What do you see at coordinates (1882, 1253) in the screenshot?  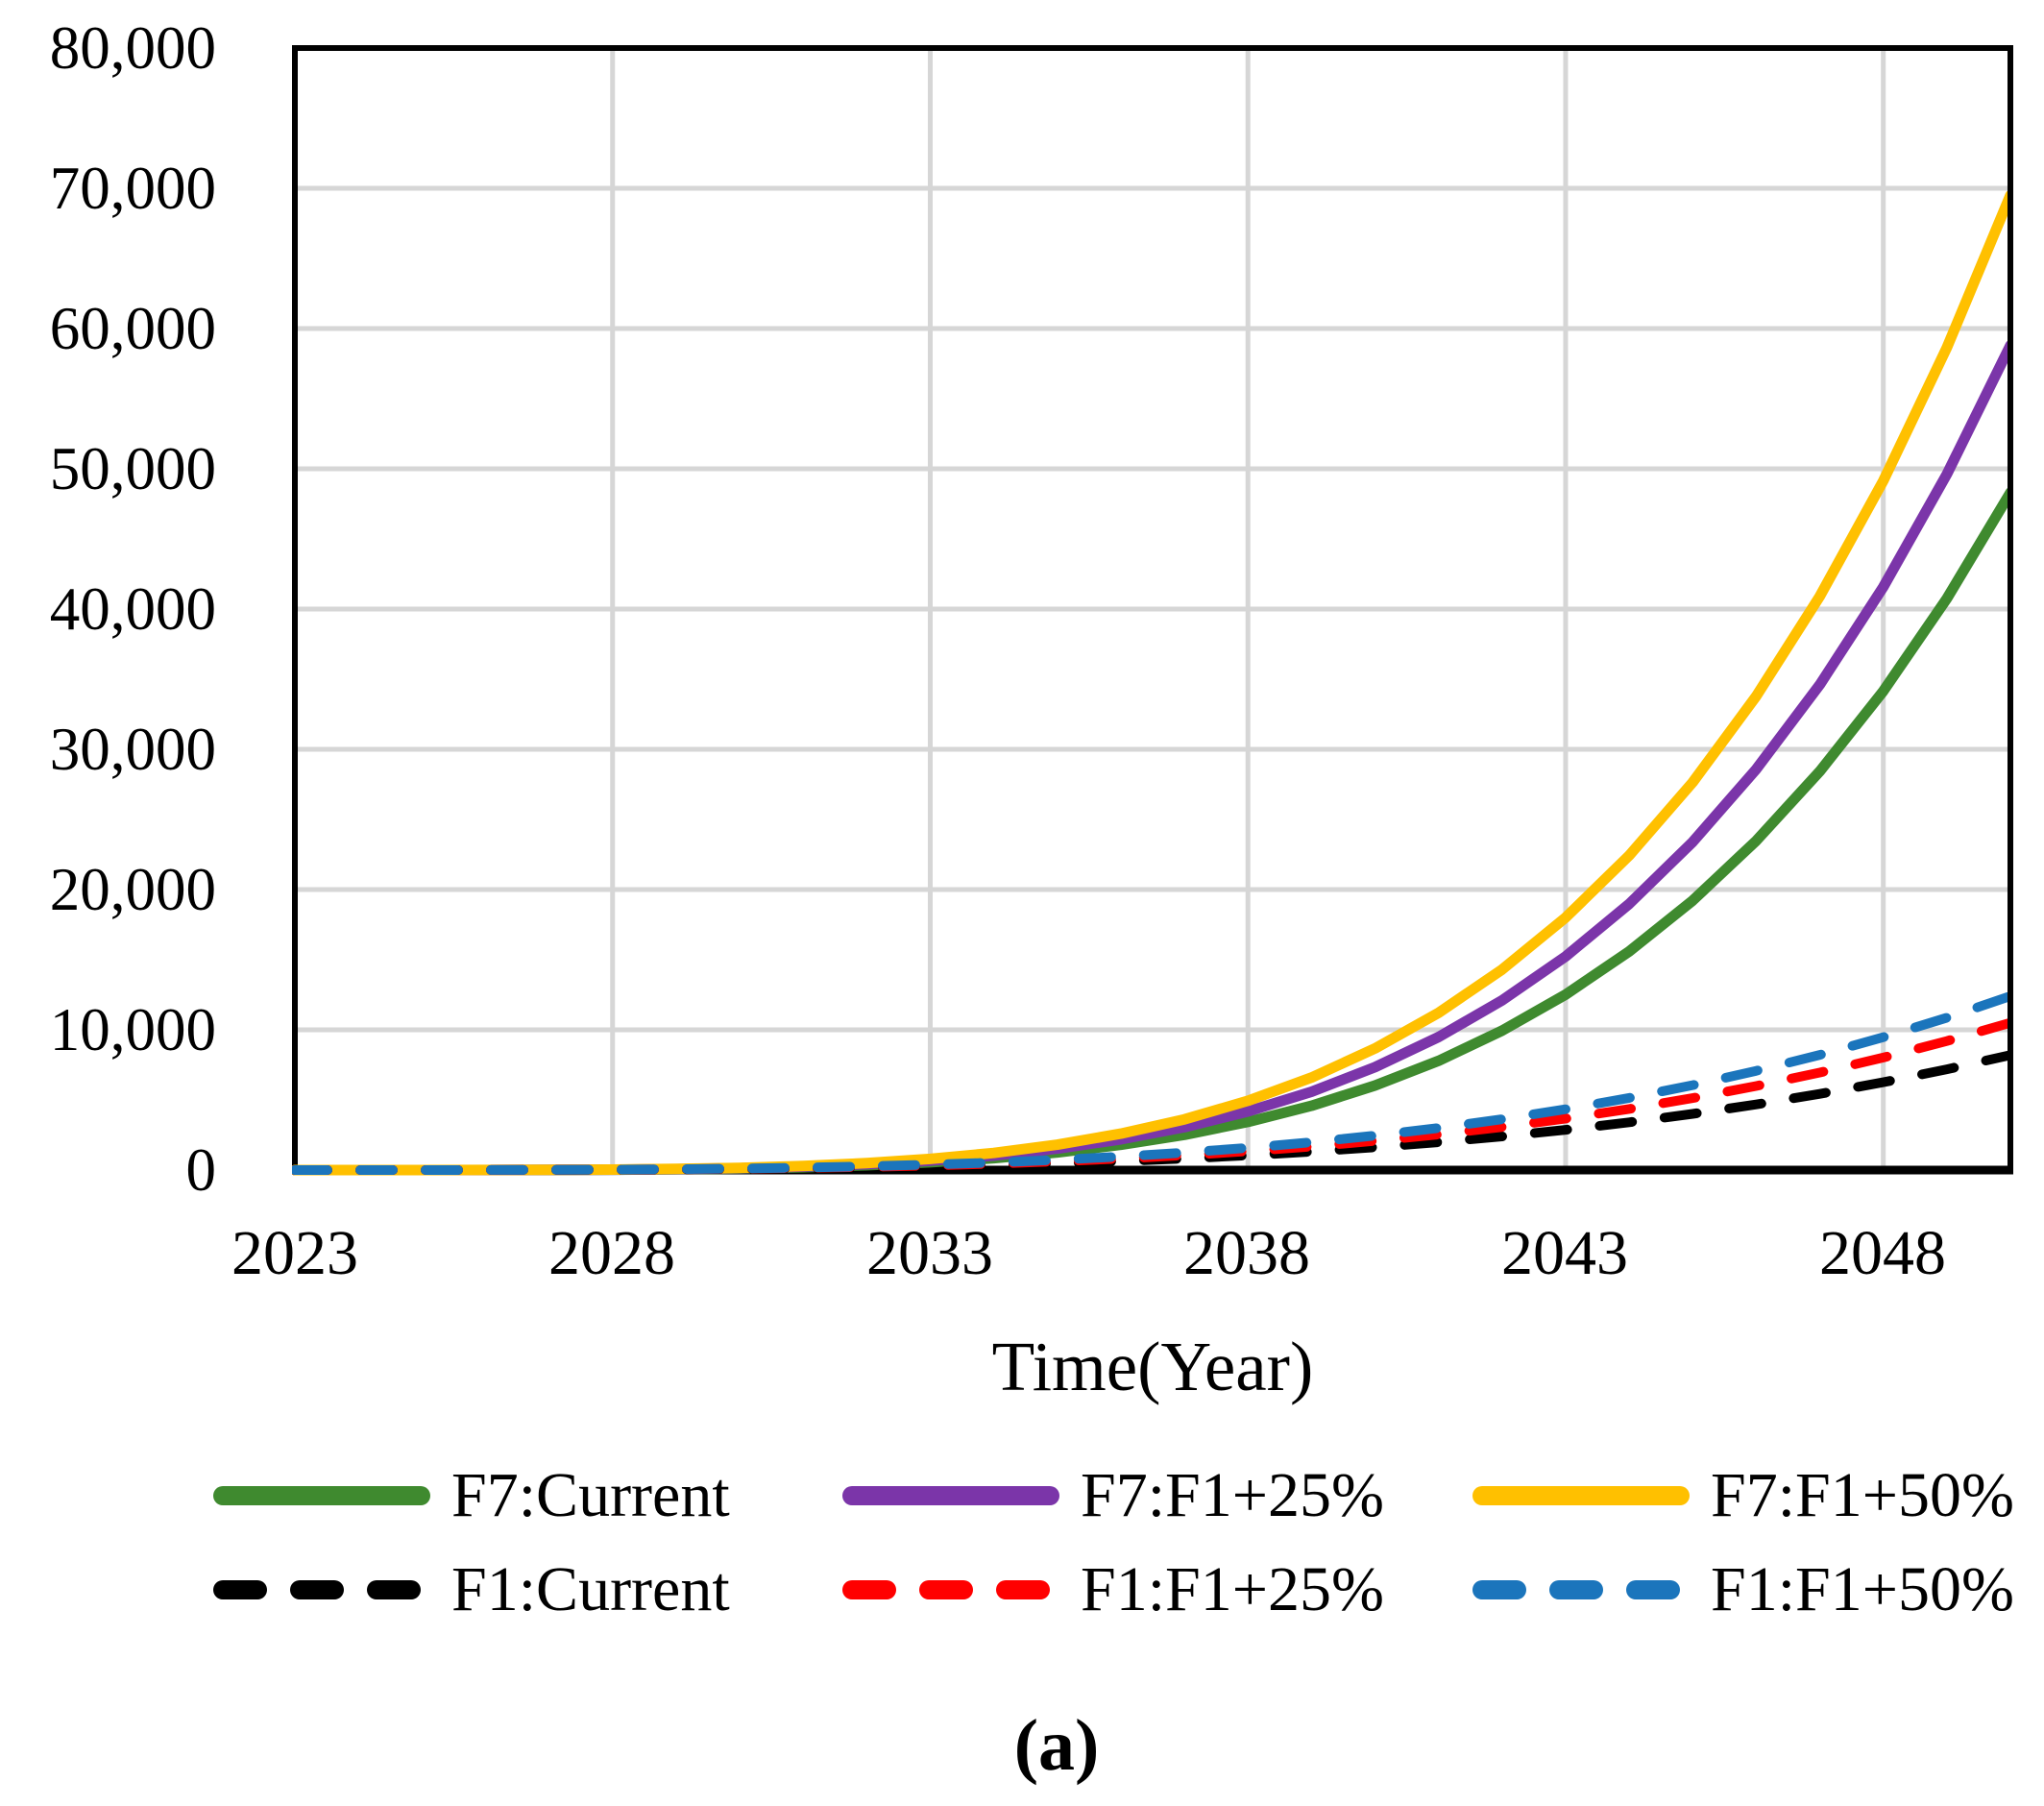 I see `x-tick-label: 2048` at bounding box center [1882, 1253].